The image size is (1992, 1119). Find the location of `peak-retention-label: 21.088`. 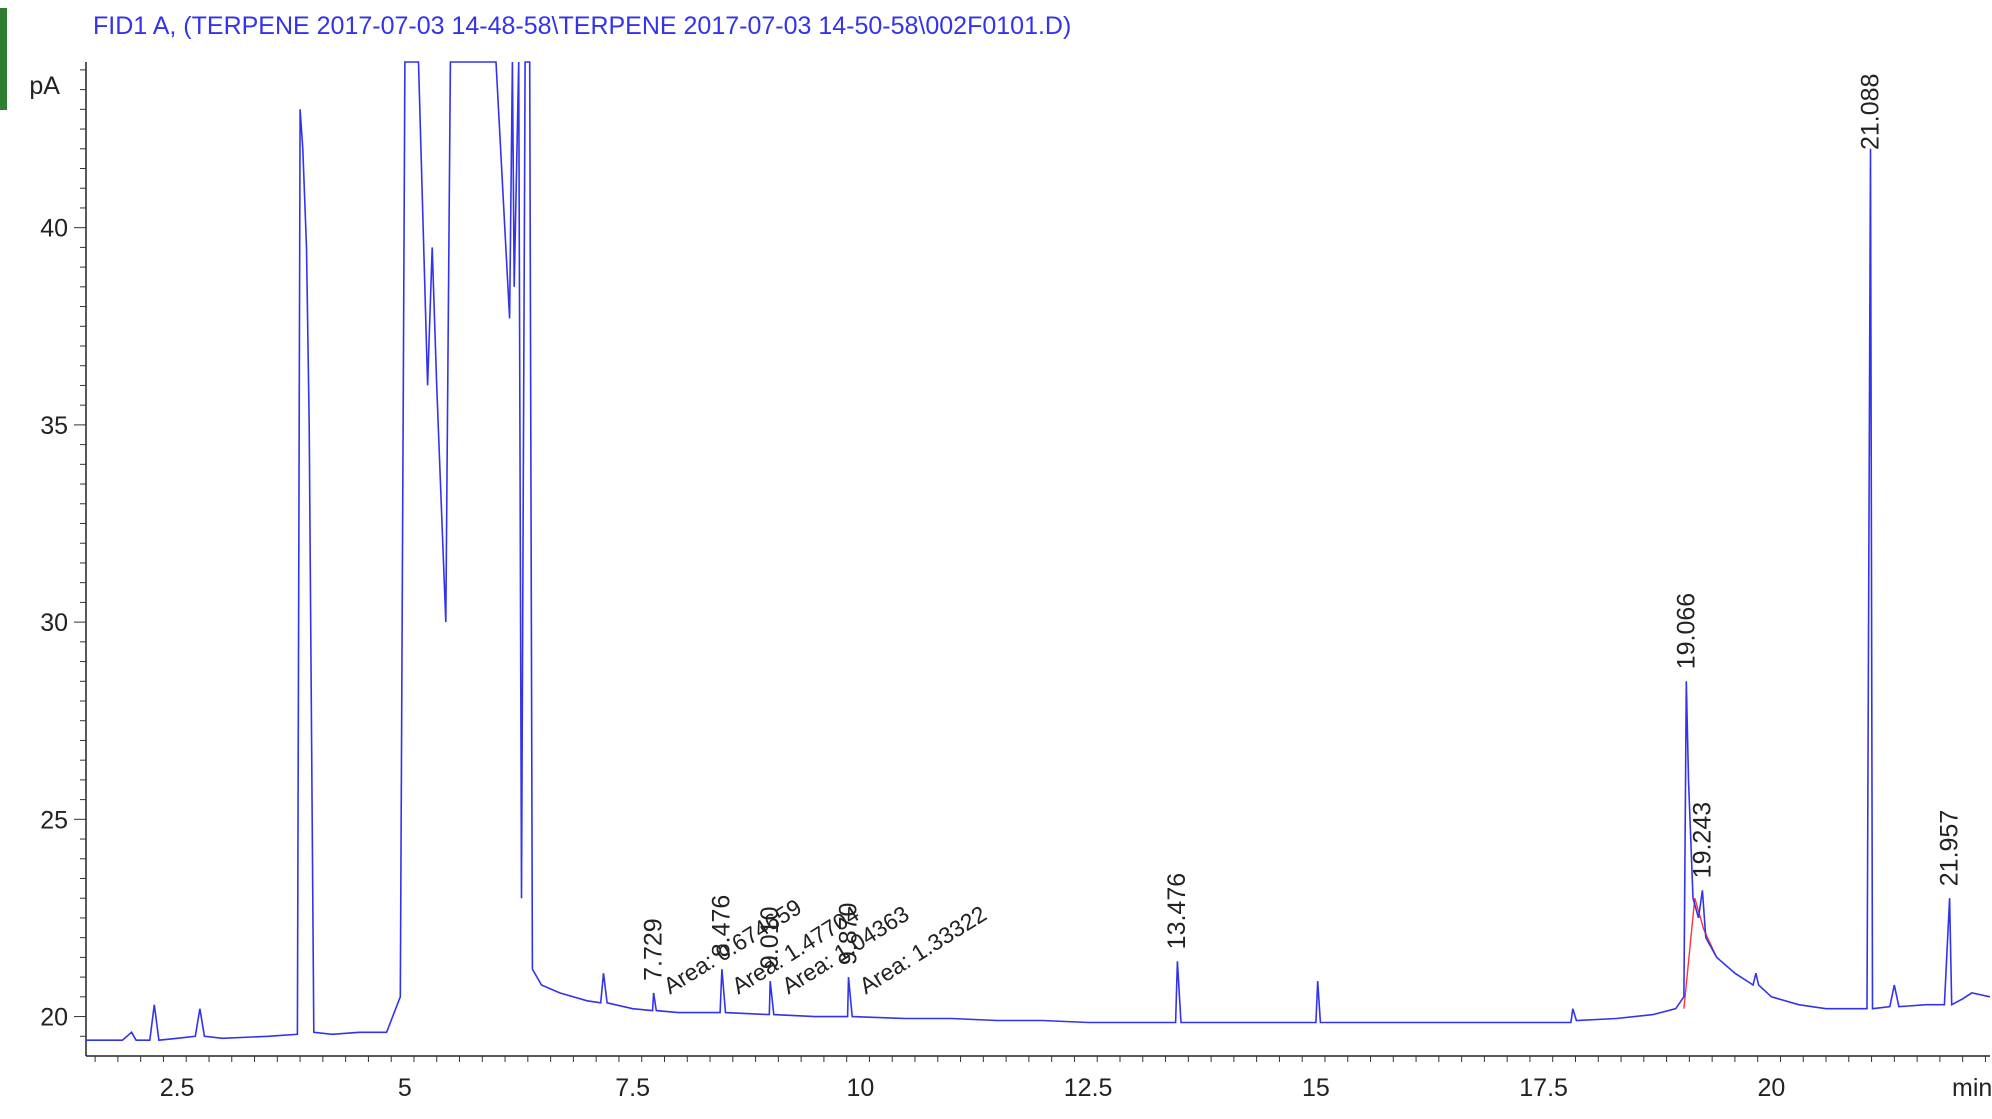

peak-retention-label: 21.088 is located at coordinates (1870, 112).